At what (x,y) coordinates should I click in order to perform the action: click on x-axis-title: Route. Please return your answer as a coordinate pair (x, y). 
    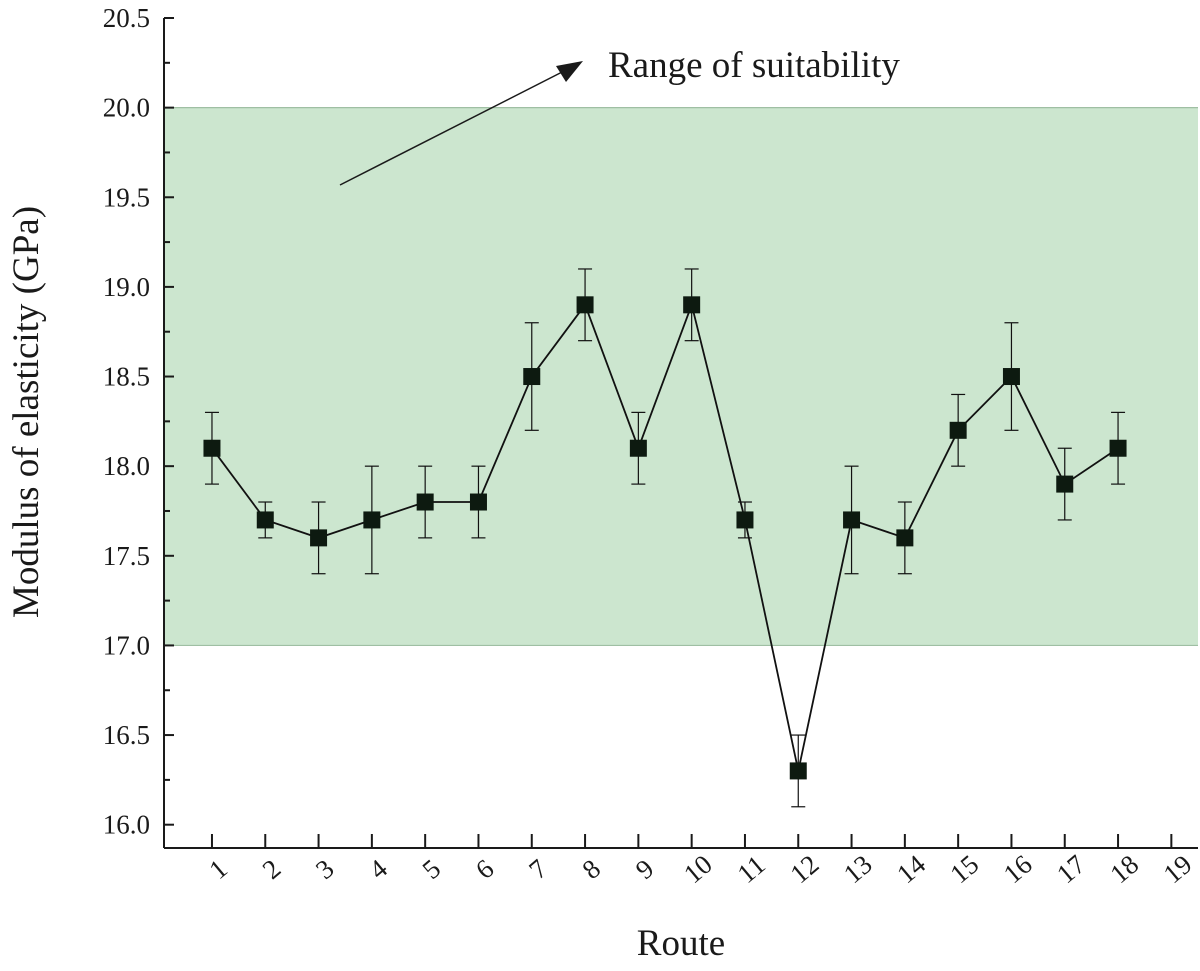
    Looking at the image, I should click on (681, 943).